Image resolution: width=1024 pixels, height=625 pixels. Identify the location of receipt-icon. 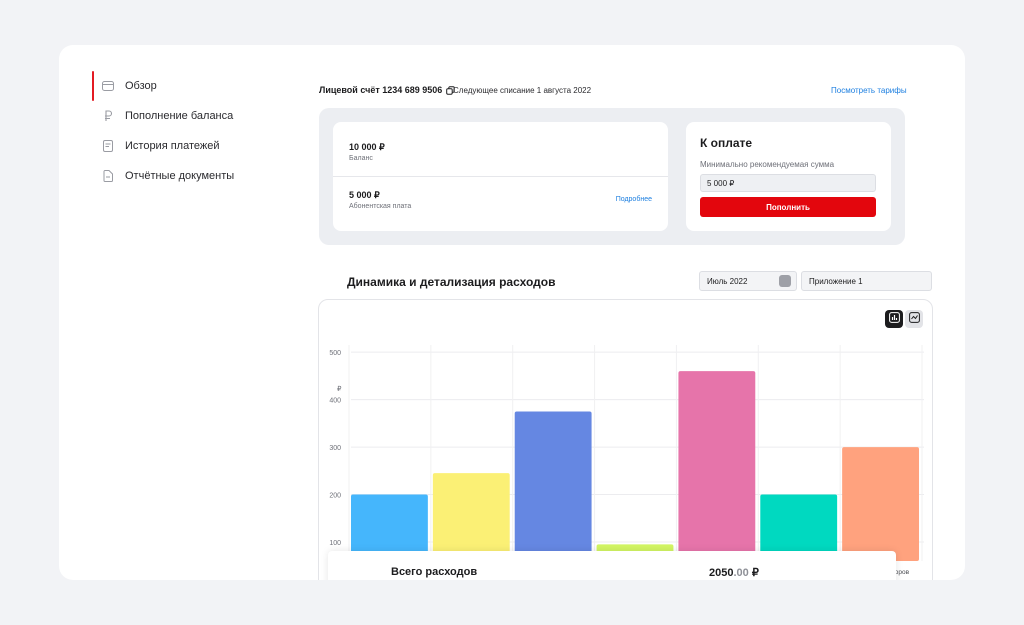
(108, 146).